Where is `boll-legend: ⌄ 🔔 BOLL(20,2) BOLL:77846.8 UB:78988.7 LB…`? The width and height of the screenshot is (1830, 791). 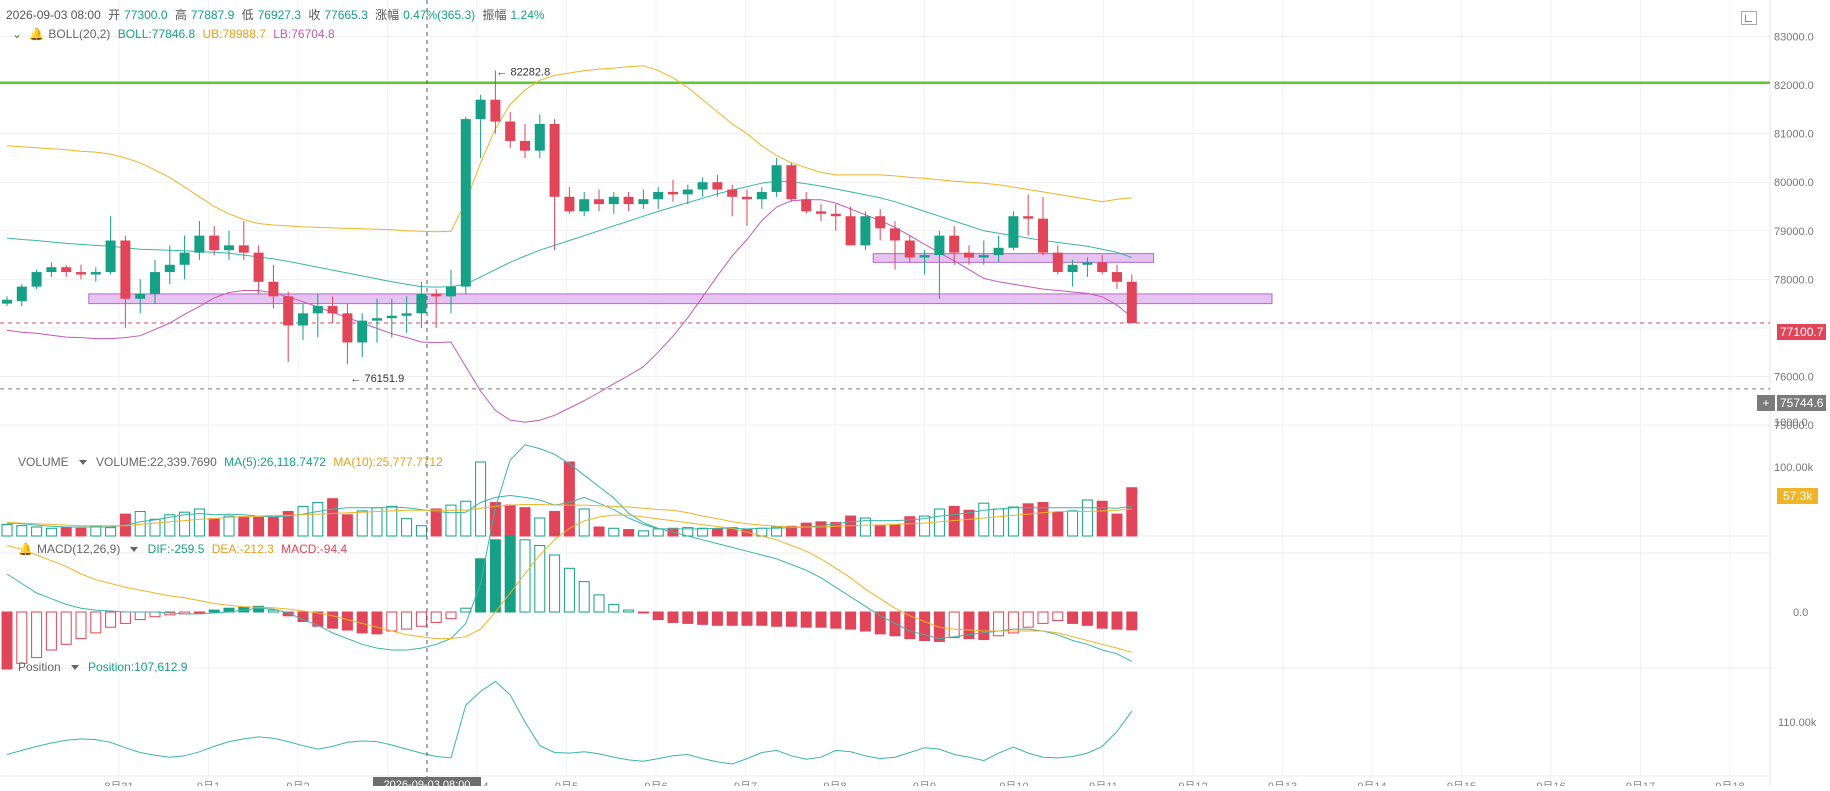 boll-legend: ⌄ 🔔 BOLL(20,2) BOLL:77846.8 UB:78988.7 LB… is located at coordinates (175, 34).